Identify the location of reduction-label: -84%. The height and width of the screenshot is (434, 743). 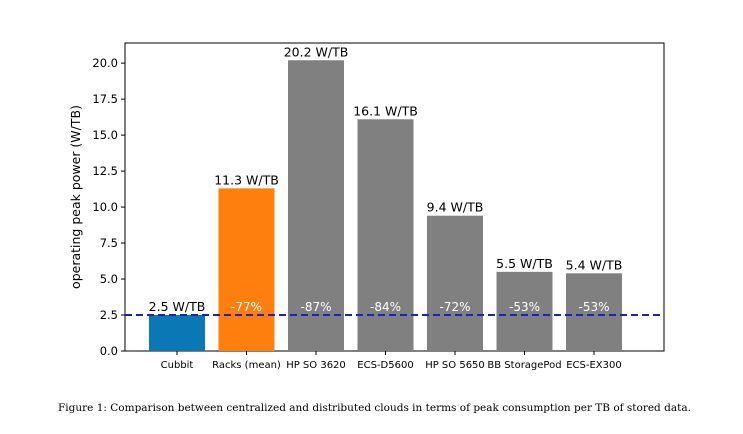
(385, 307).